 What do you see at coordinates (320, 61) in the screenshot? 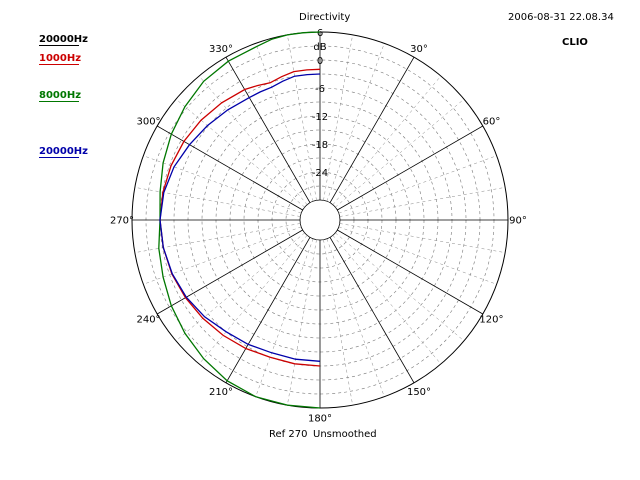
I see `radial-tick-label: 0` at bounding box center [320, 61].